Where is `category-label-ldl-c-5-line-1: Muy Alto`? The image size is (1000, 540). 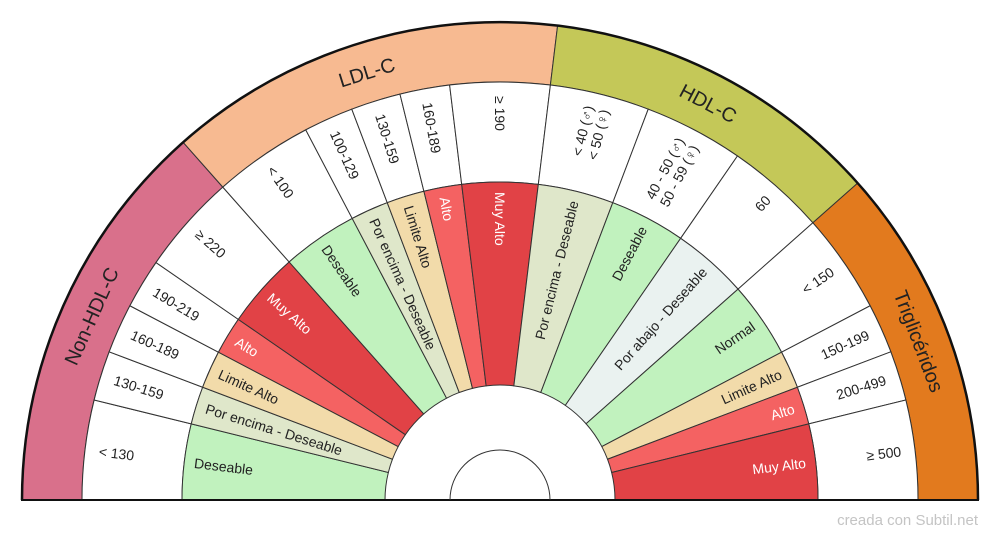 category-label-ldl-c-5-line-1: Muy Alto is located at coordinates (500, 219).